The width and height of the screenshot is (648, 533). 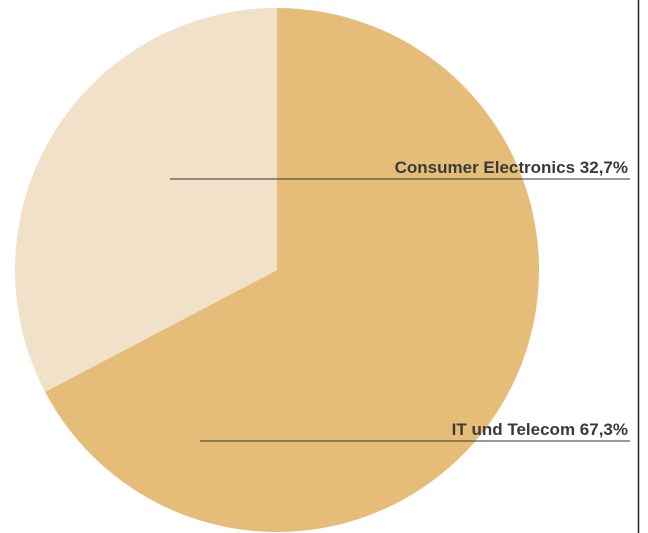 I want to click on slice-label: Consumer Electronics 32,7%, so click(x=511, y=167).